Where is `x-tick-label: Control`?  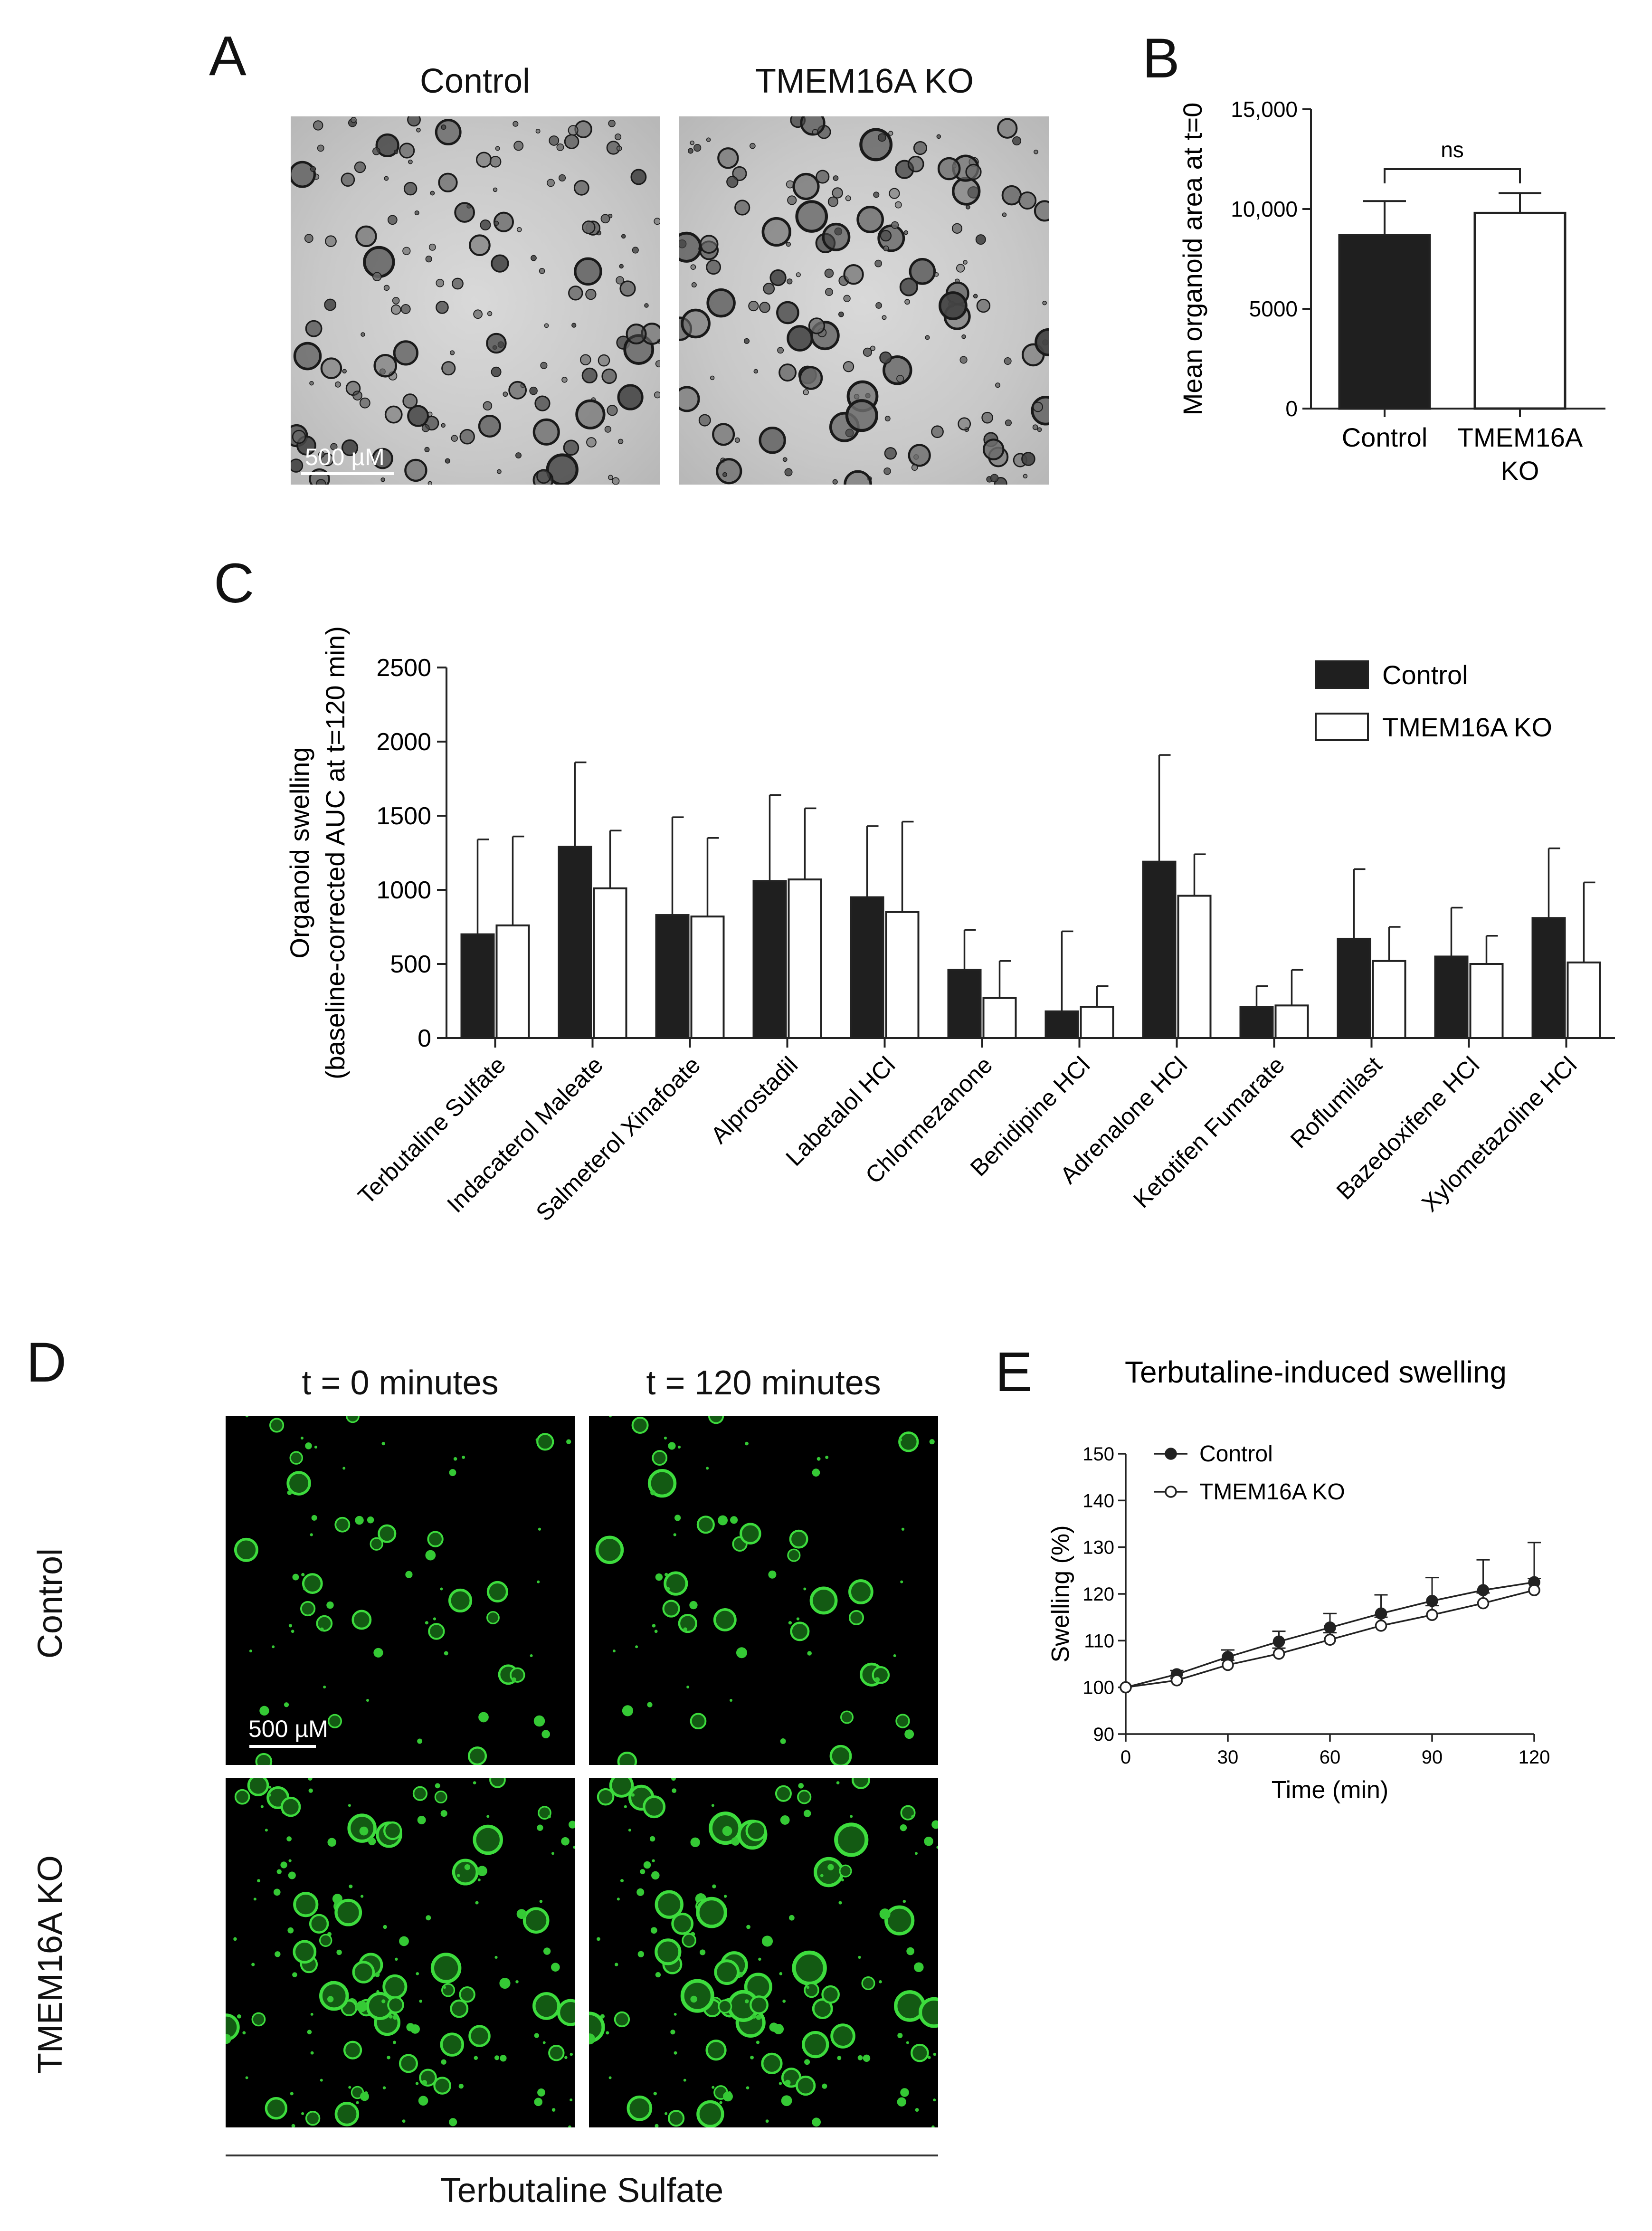 x-tick-label: Control is located at coordinates (1385, 437).